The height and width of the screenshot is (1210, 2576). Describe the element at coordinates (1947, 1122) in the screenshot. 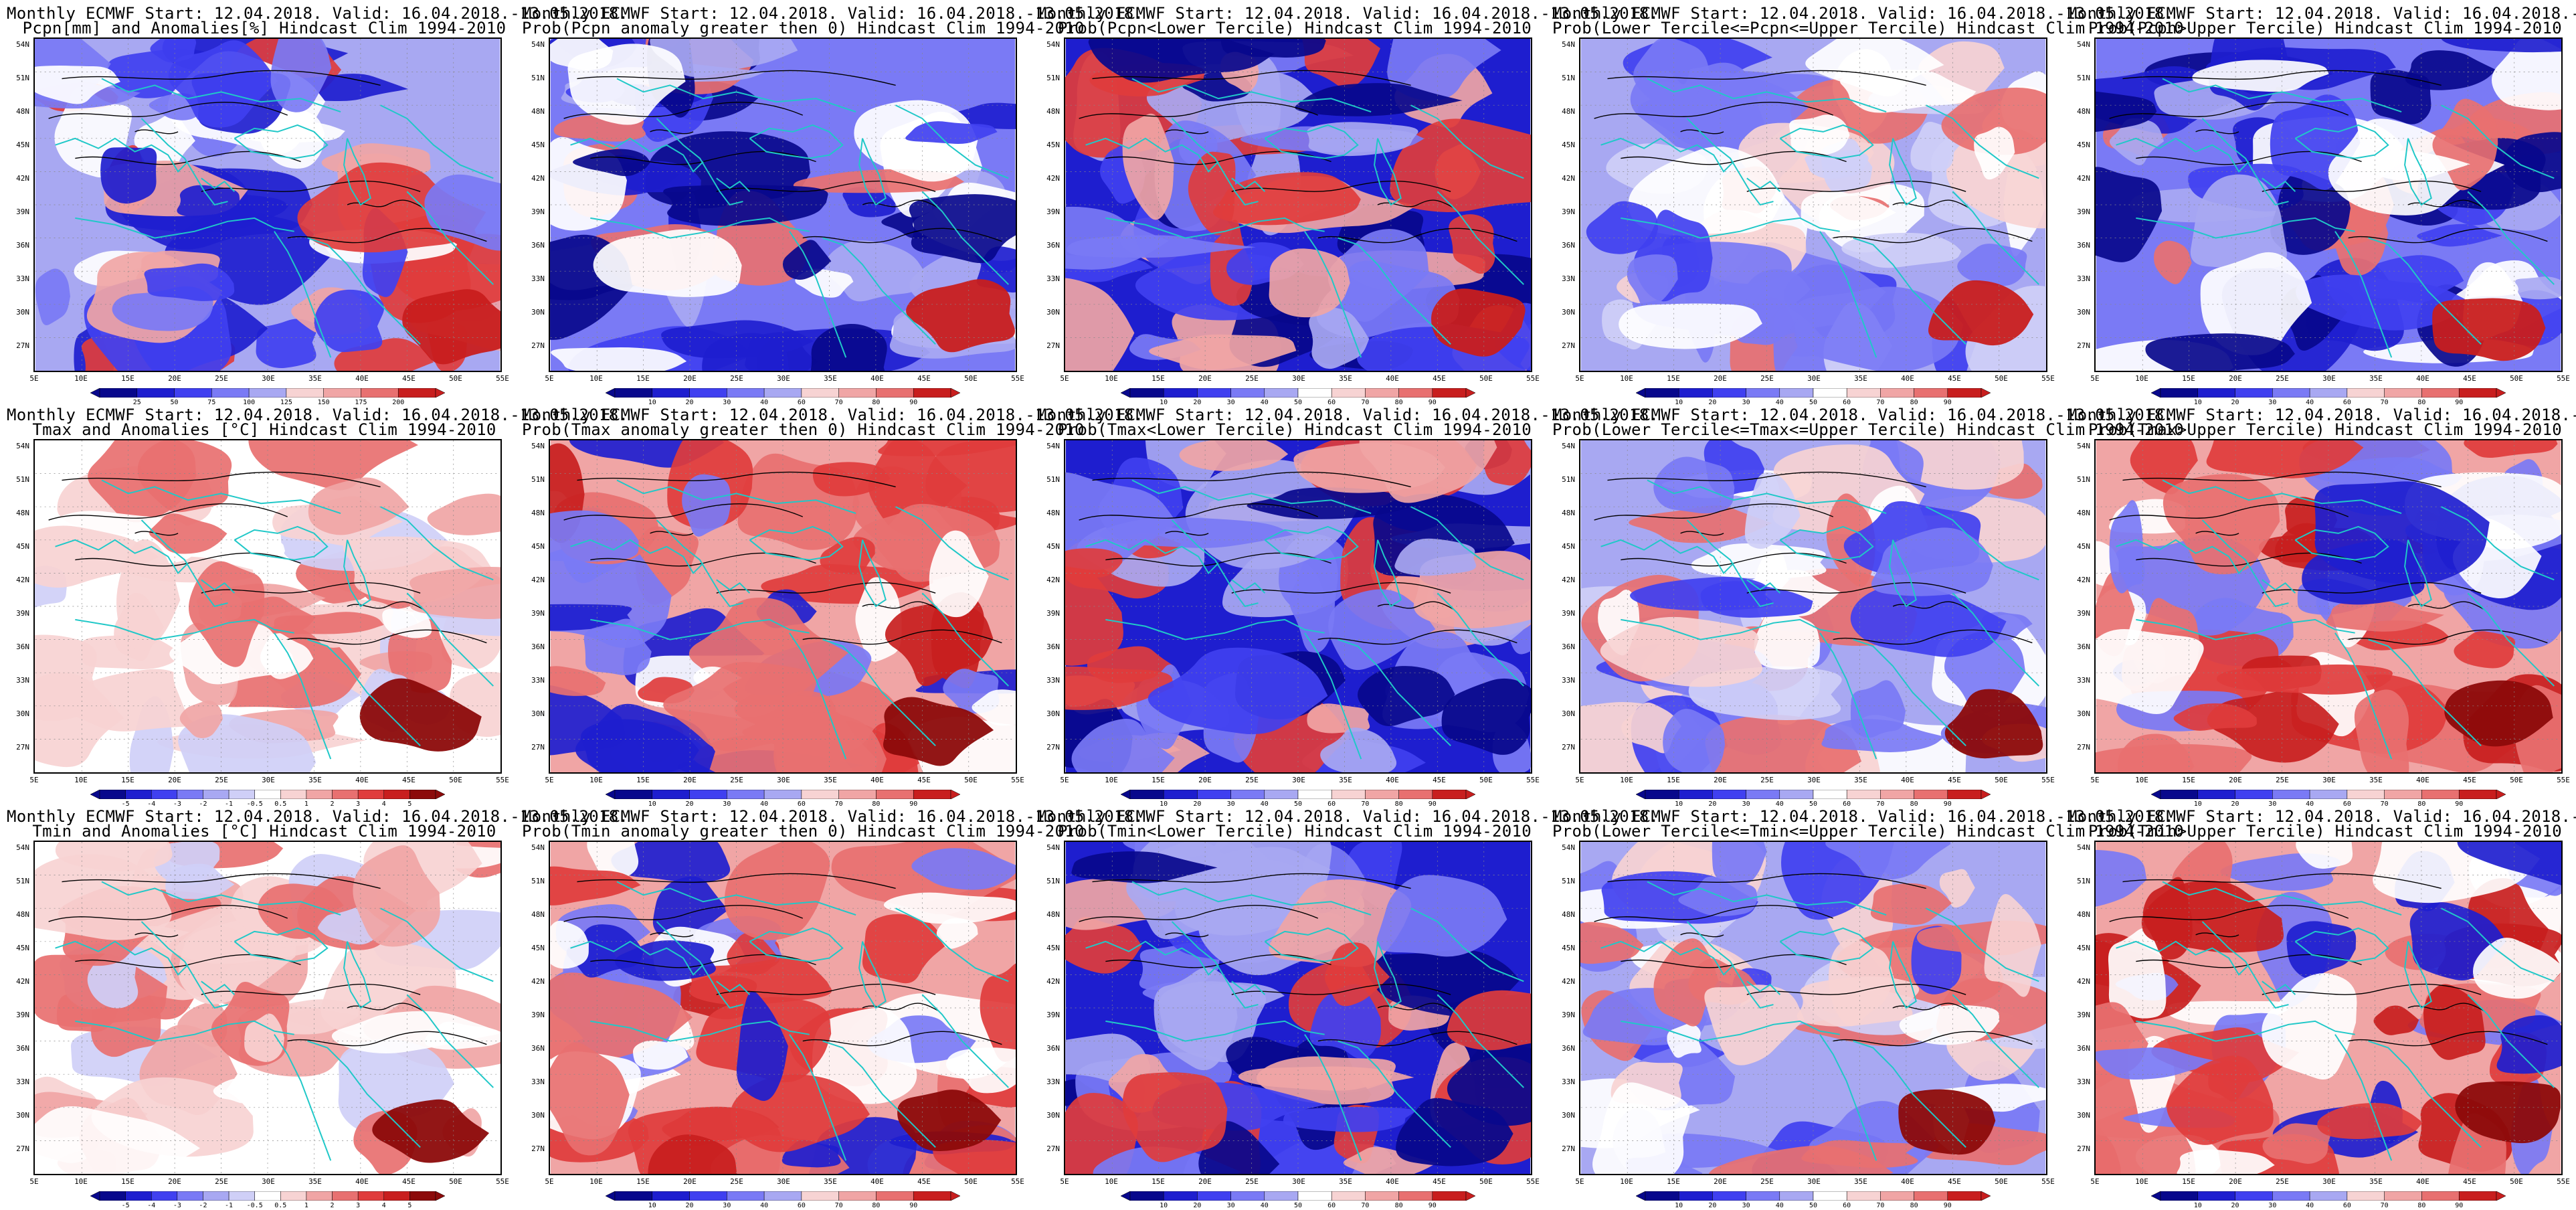

I see `shaded-field-core` at that location.